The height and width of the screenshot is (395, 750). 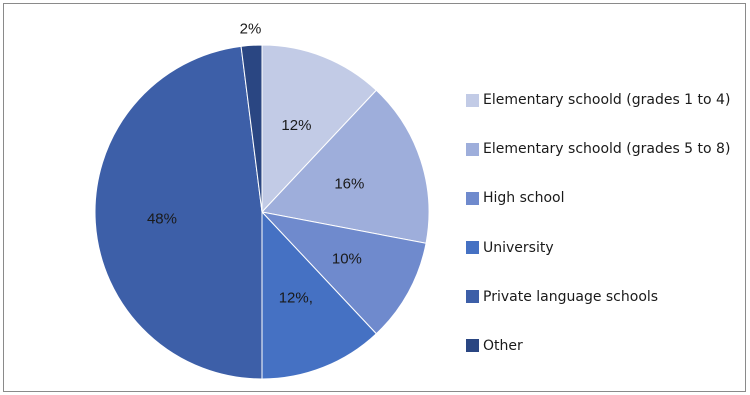 I want to click on data-label: 12%,, so click(x=296, y=297).